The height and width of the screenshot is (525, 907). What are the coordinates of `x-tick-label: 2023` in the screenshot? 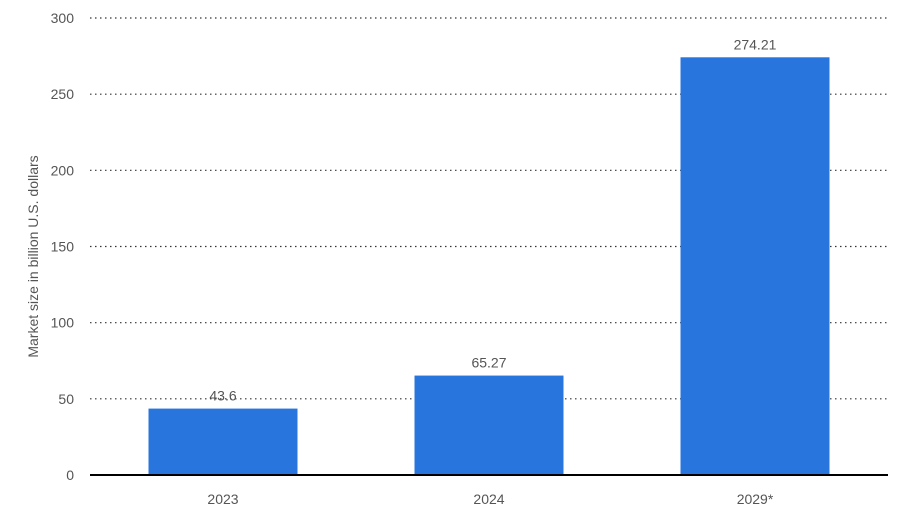 It's located at (222, 499).